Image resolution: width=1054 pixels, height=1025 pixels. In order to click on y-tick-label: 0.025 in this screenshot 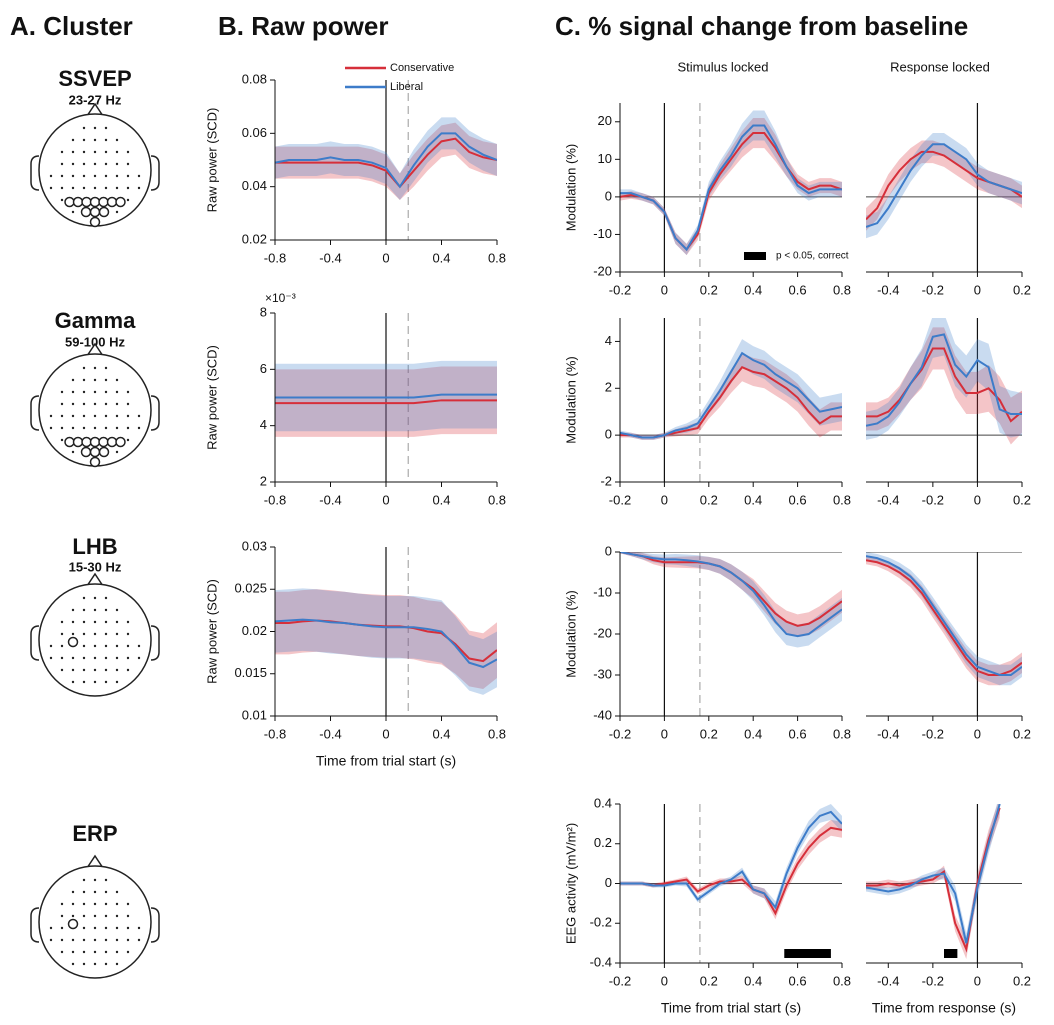, I will do `click(250, 588)`.